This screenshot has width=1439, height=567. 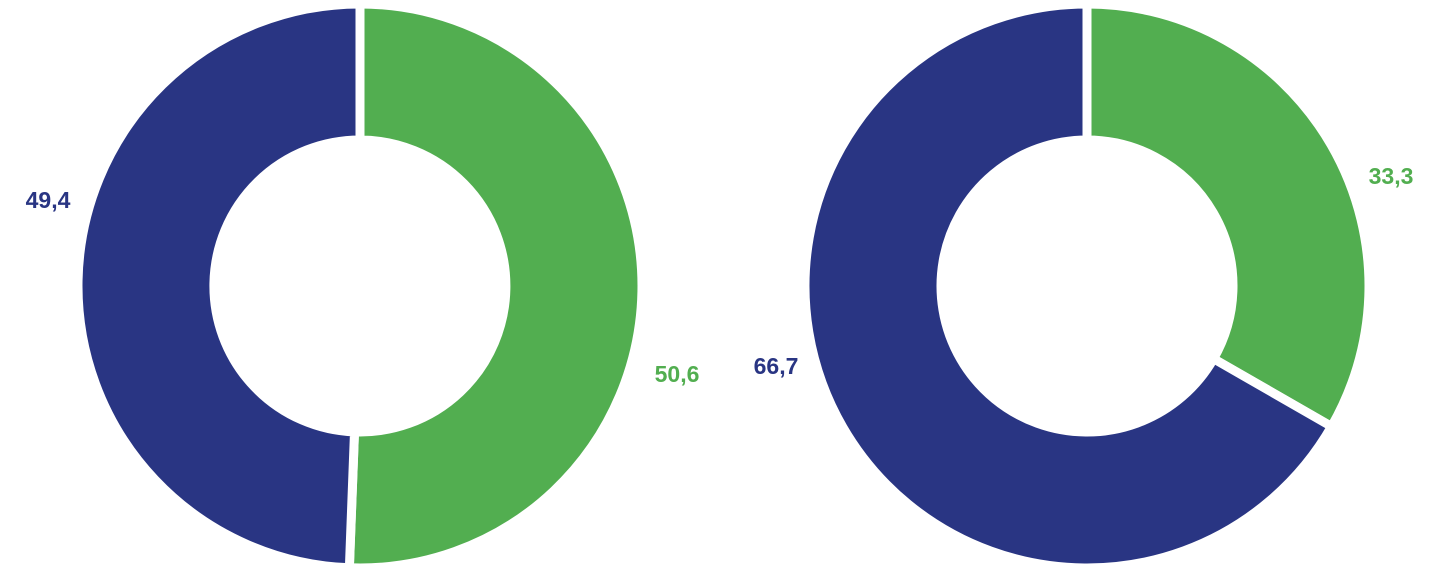 What do you see at coordinates (776, 366) in the screenshot?
I see `donut-2-data-label-2: 66,7` at bounding box center [776, 366].